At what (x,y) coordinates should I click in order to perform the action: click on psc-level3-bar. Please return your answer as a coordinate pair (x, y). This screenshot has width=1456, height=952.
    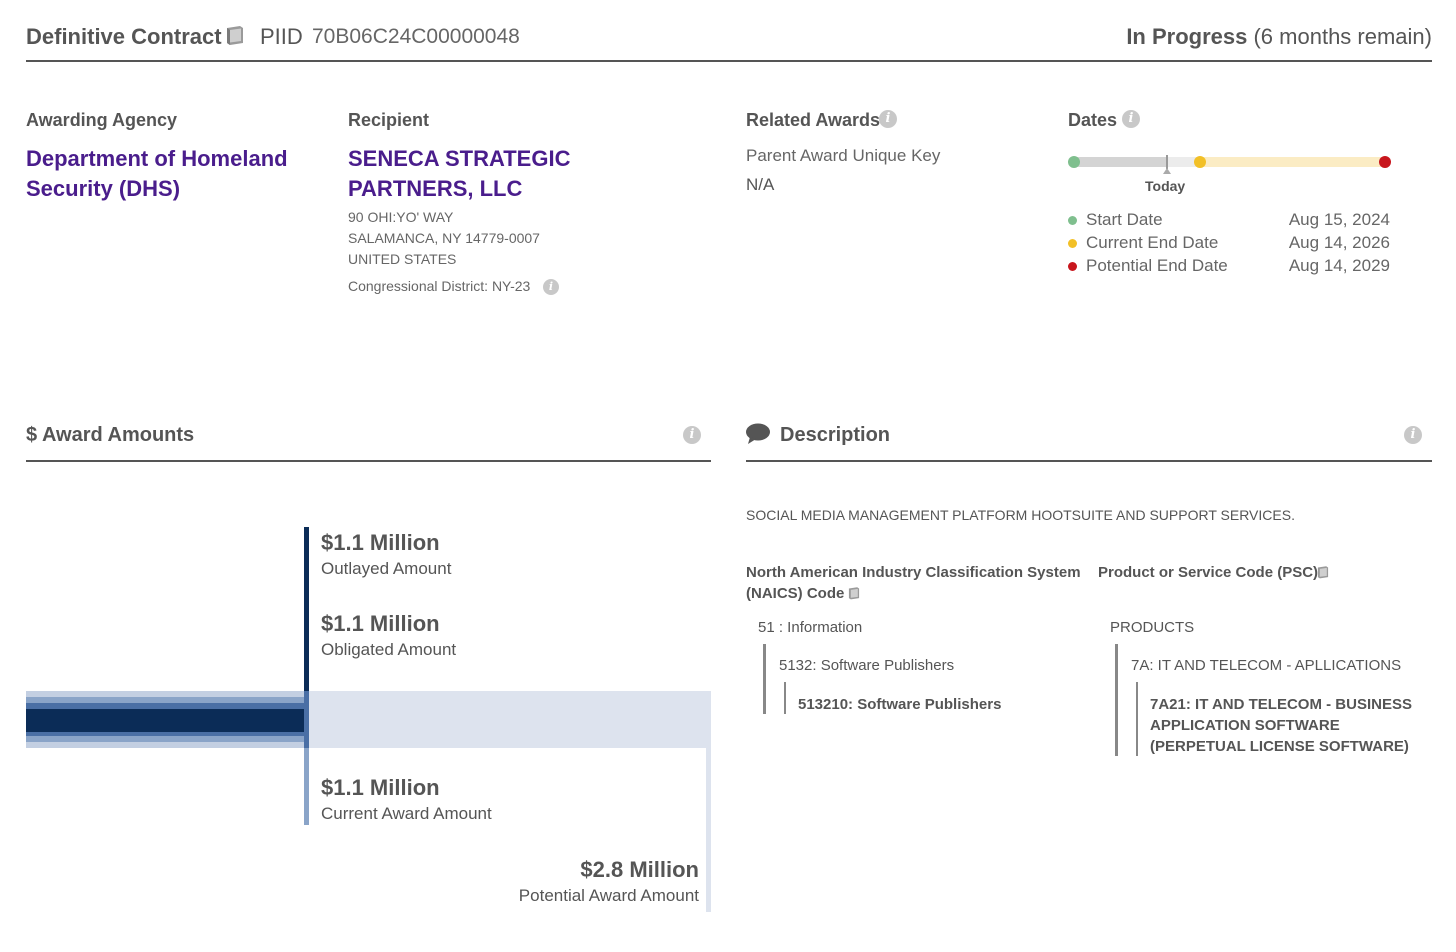
    Looking at the image, I should click on (1137, 719).